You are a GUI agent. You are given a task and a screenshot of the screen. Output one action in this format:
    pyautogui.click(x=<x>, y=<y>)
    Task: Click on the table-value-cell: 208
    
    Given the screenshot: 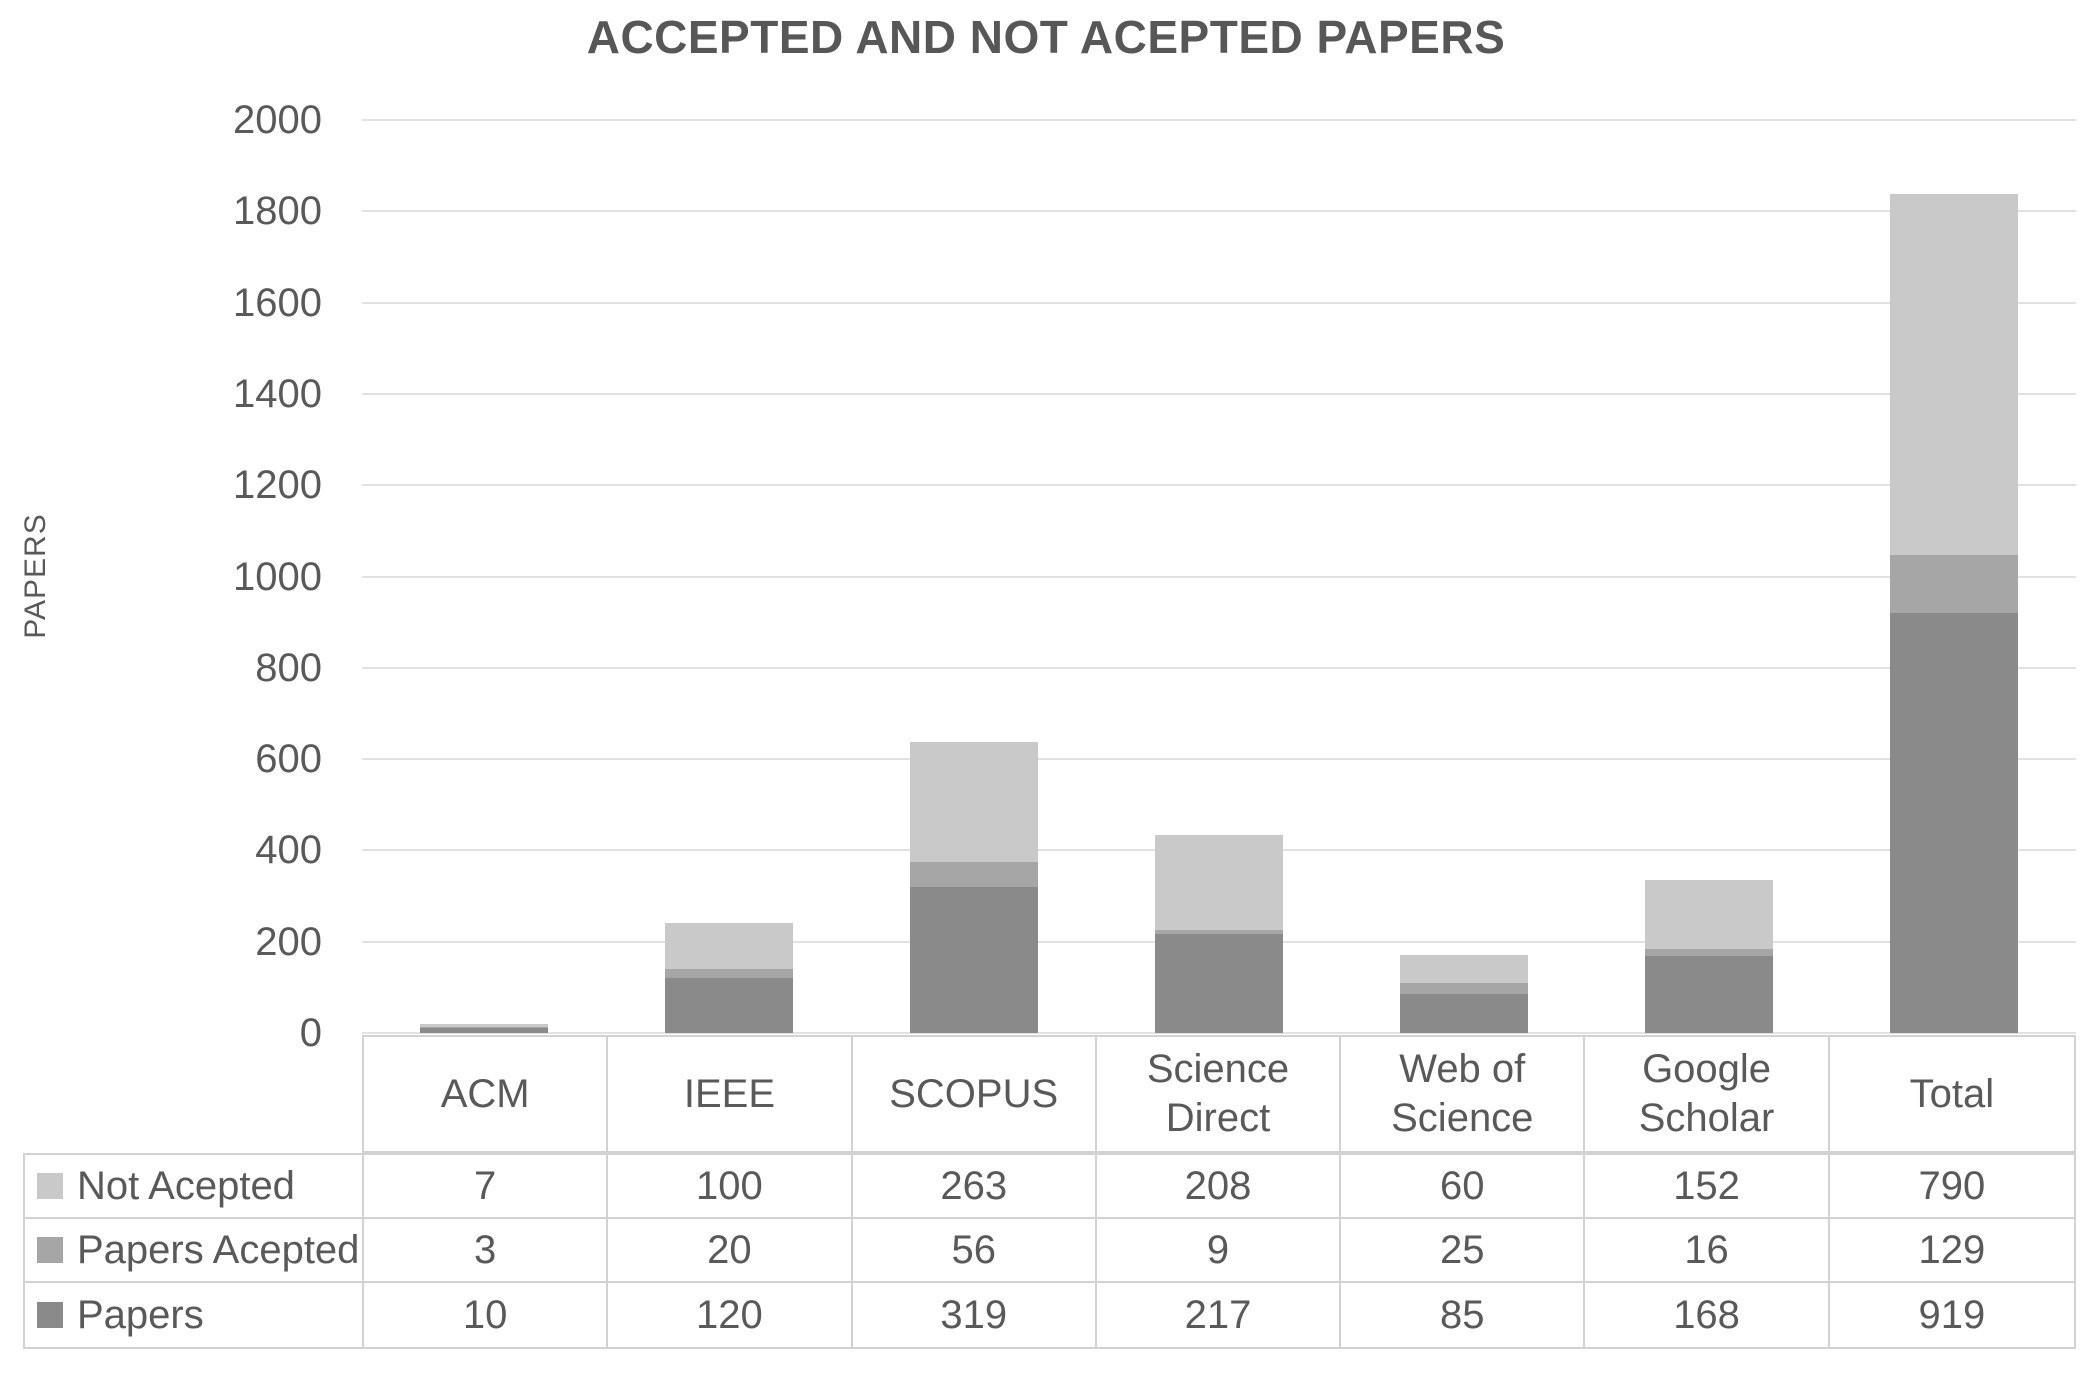 What is the action you would take?
    pyautogui.click(x=1219, y=1186)
    